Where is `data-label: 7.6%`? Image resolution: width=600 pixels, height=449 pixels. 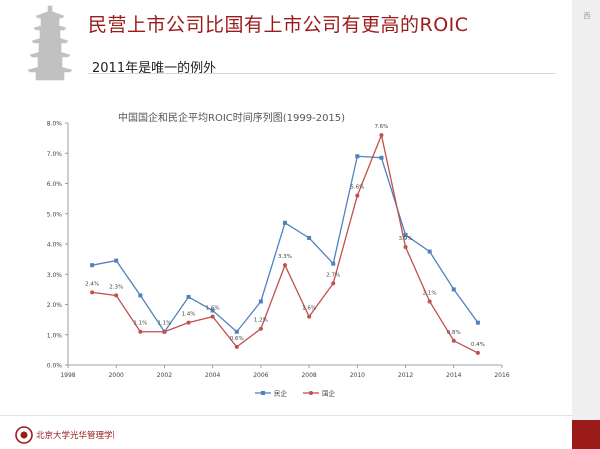
data-label: 7.6% is located at coordinates (381, 127).